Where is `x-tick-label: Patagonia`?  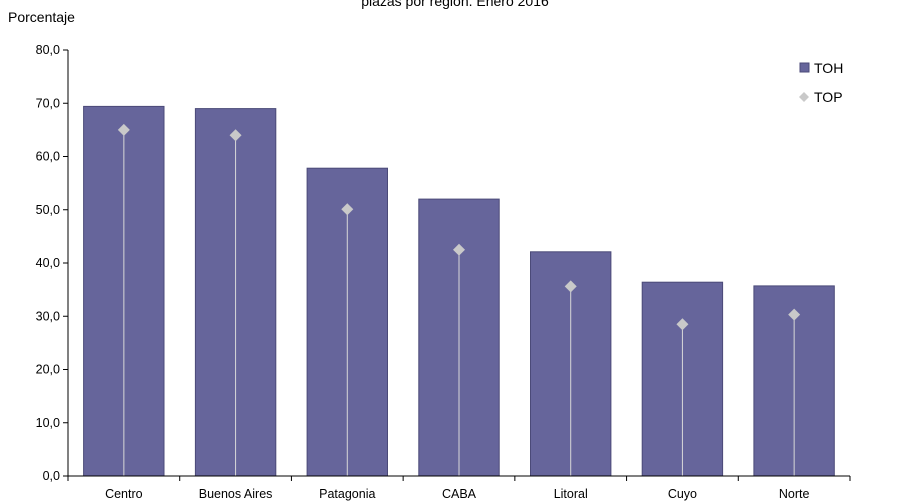
x-tick-label: Patagonia is located at coordinates (347, 494).